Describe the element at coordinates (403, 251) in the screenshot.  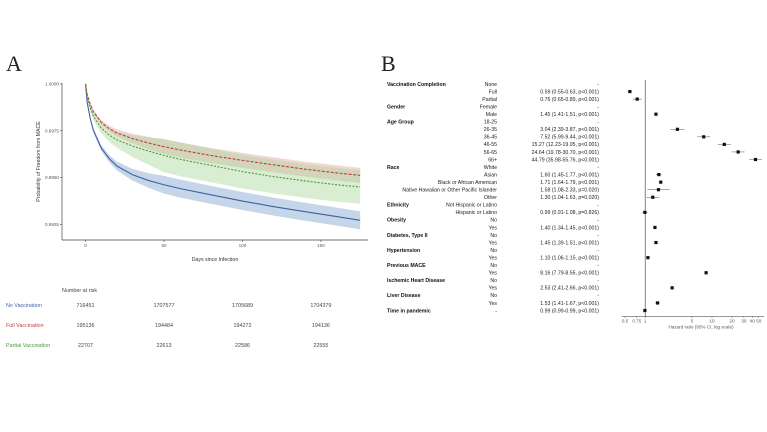
I see `covariate-group-label: Hypertension` at that location.